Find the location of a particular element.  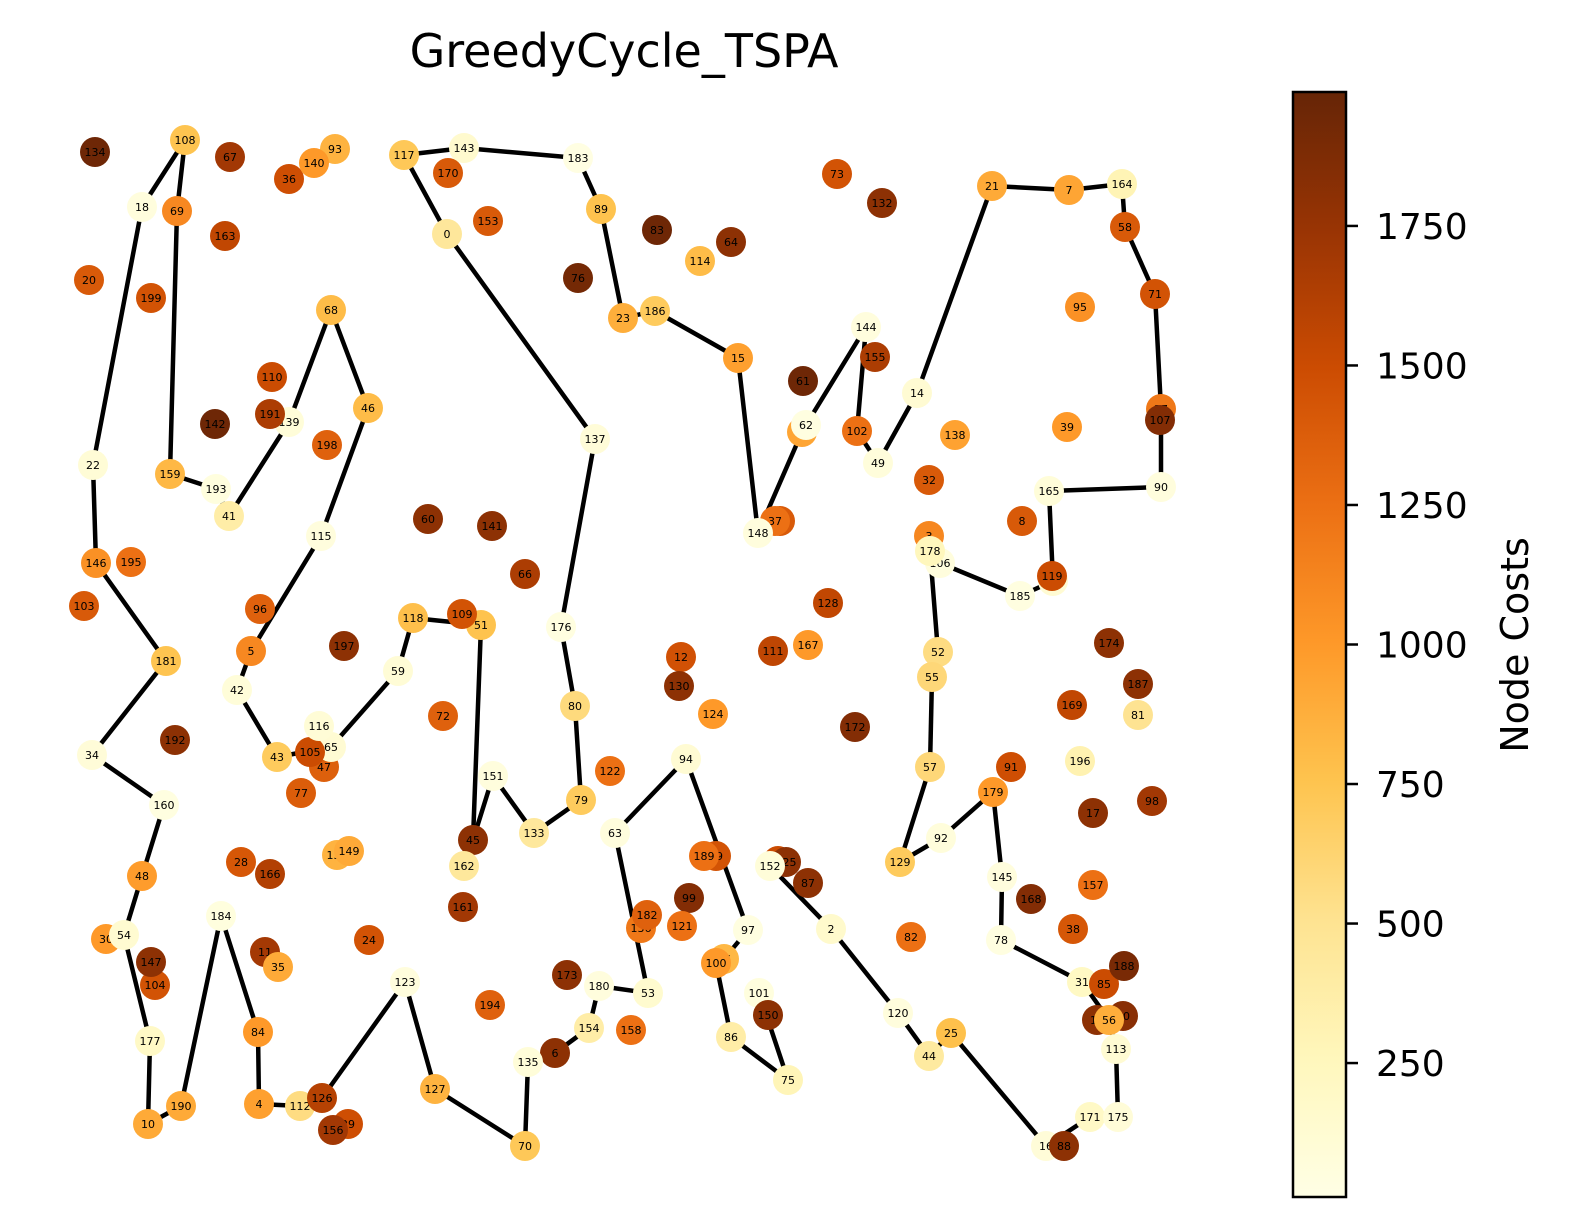

node-point: 127 is located at coordinates (435, 1089).